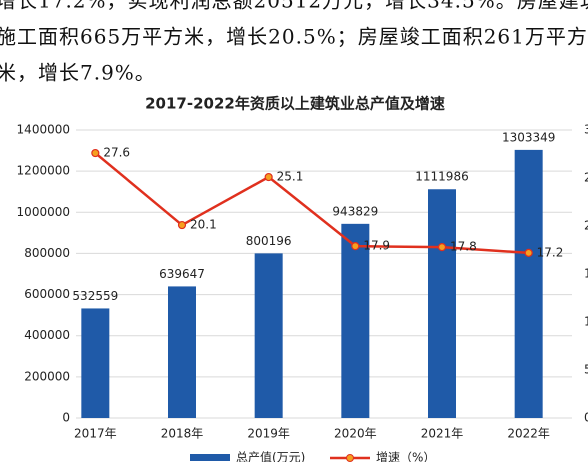 The width and height of the screenshot is (588, 462). I want to click on line-value-label: 17.8, so click(463, 247).